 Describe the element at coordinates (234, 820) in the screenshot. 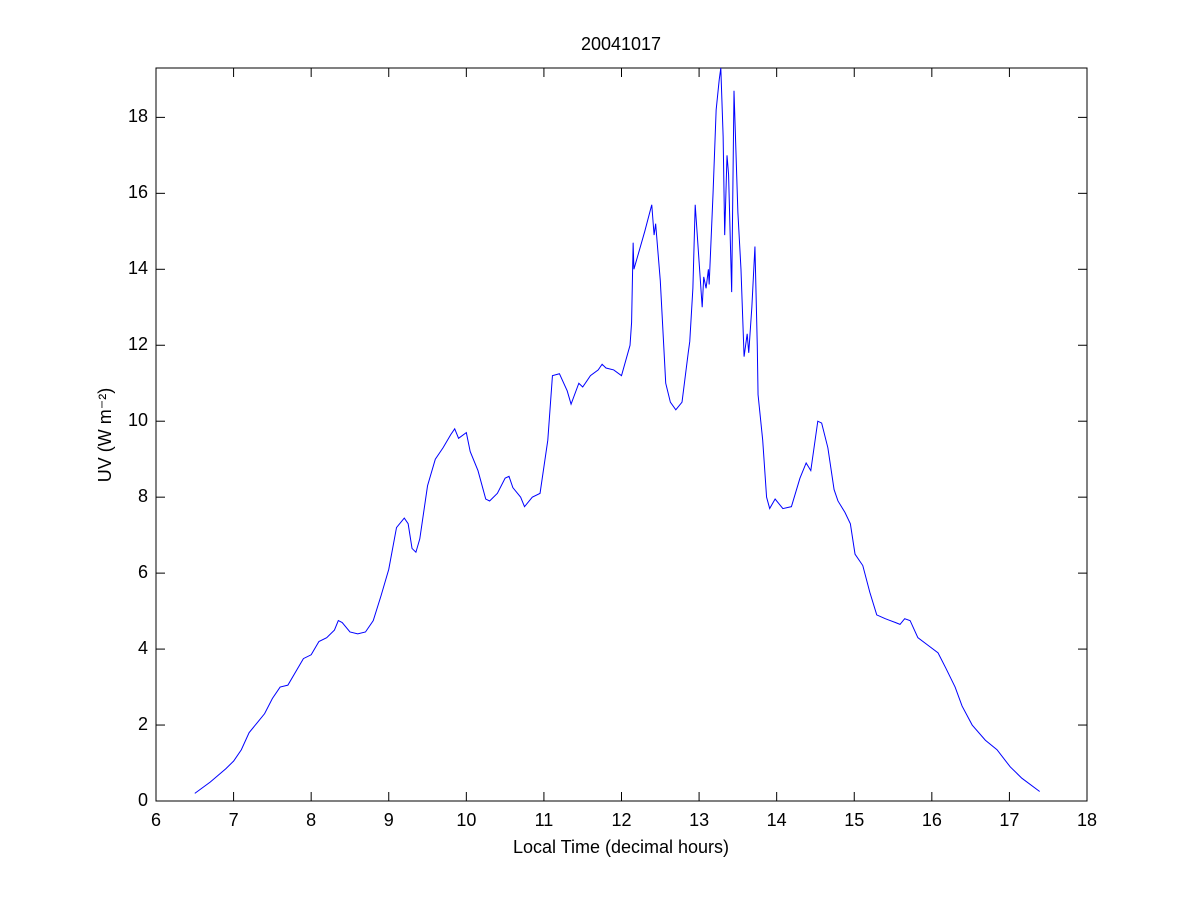

I see `x-tick-label: 7` at that location.